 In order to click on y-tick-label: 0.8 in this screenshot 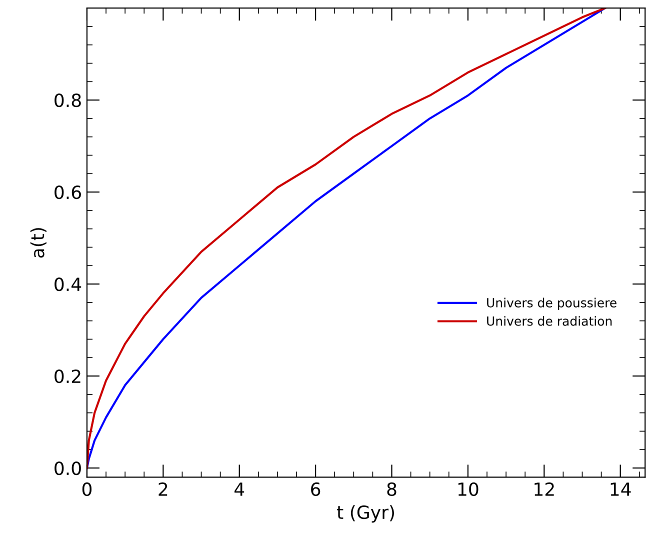, I will do `click(67, 101)`.